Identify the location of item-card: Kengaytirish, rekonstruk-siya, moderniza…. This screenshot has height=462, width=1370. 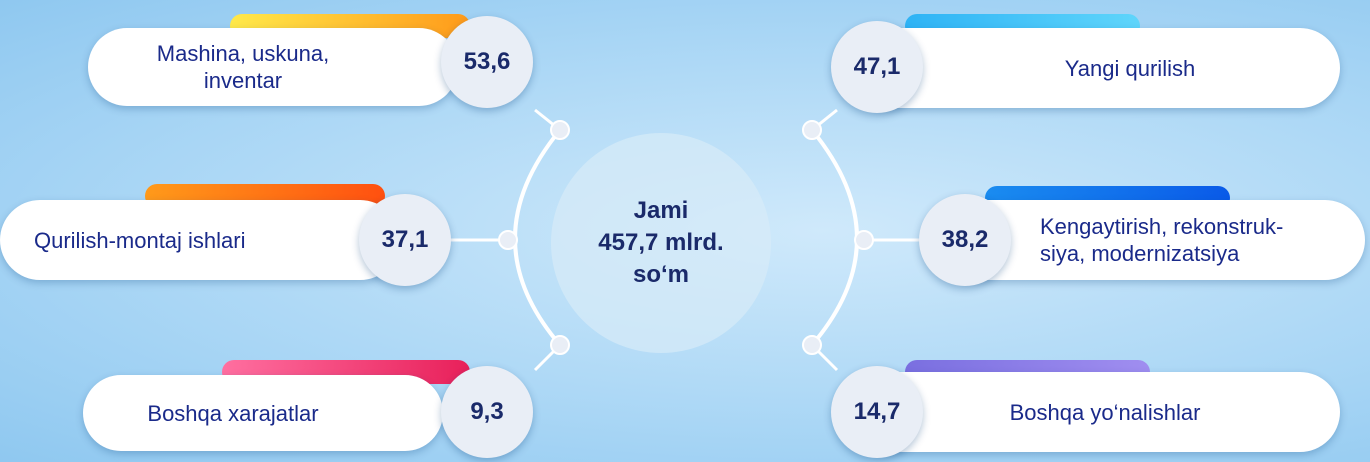
(1152, 240).